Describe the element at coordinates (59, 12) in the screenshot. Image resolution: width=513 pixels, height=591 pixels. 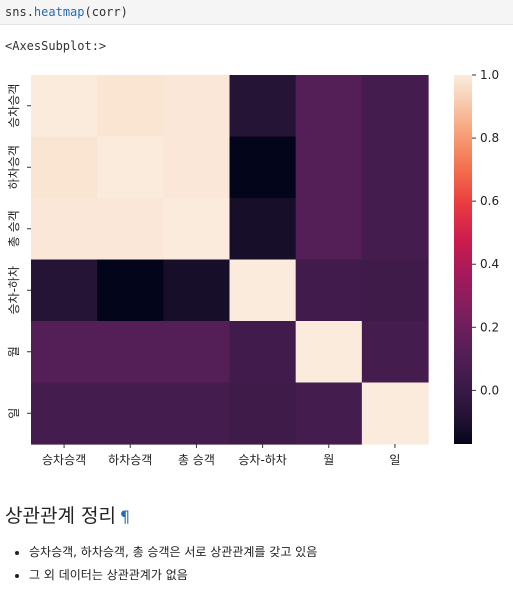
I see `code-method: heatmap` at that location.